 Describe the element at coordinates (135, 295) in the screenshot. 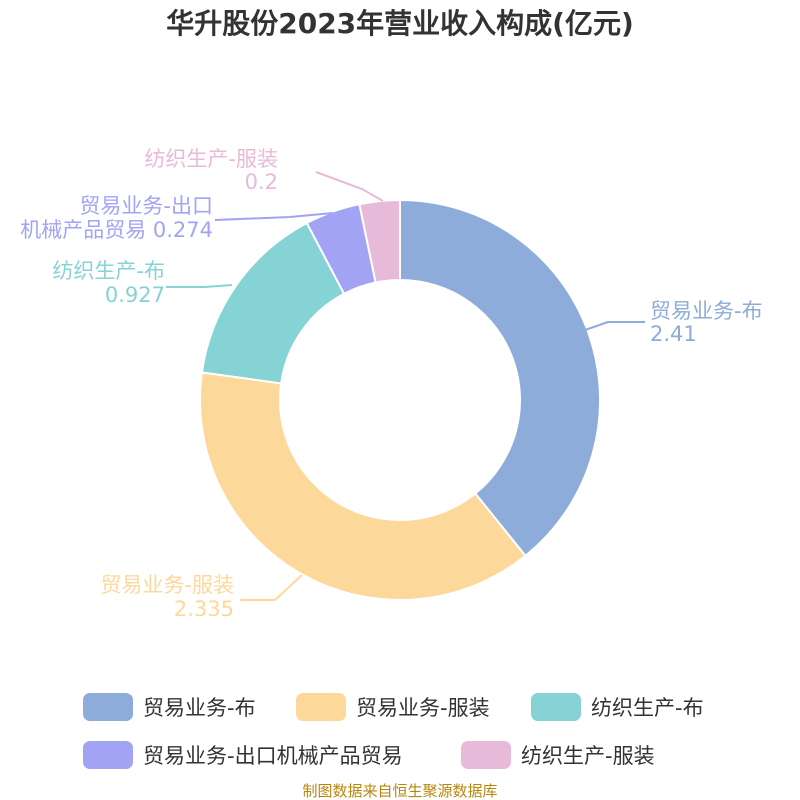

I see `label-value-2: 0.927` at that location.